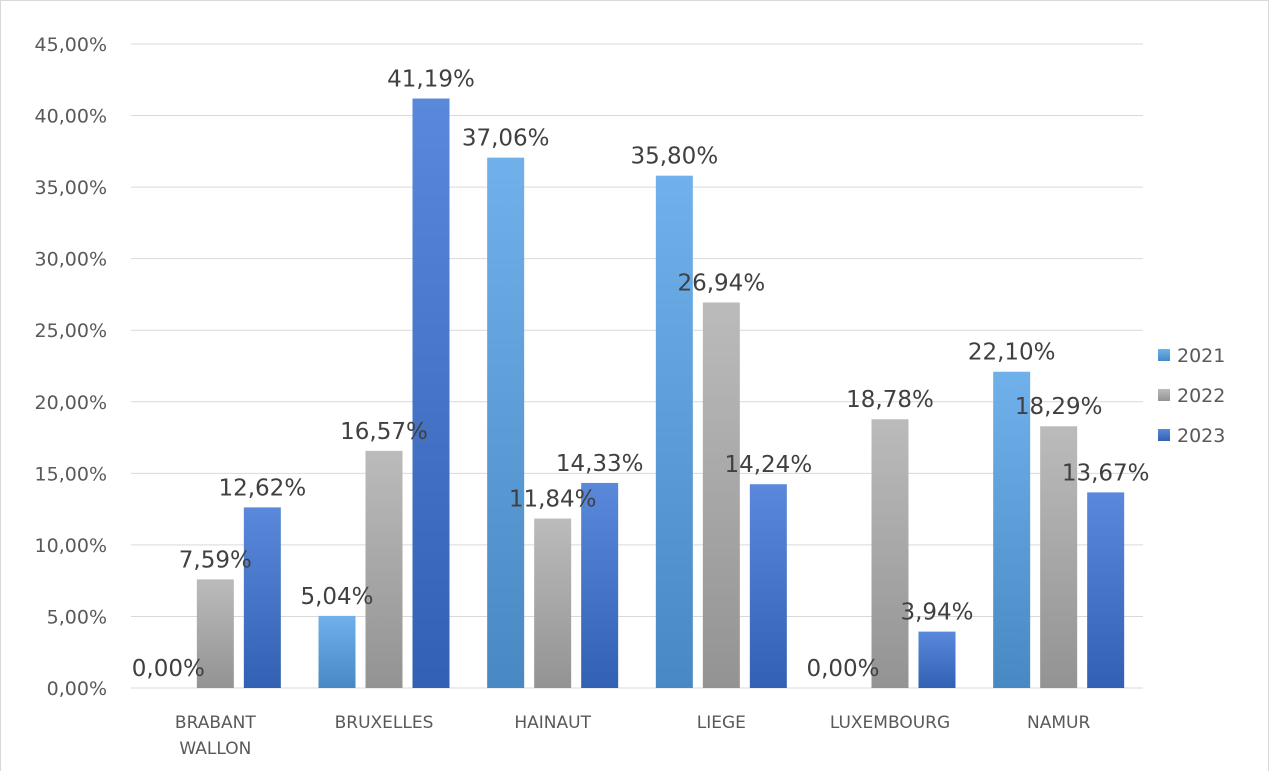 The width and height of the screenshot is (1269, 772). What do you see at coordinates (674, 157) in the screenshot?
I see `data-label: 35,80%` at bounding box center [674, 157].